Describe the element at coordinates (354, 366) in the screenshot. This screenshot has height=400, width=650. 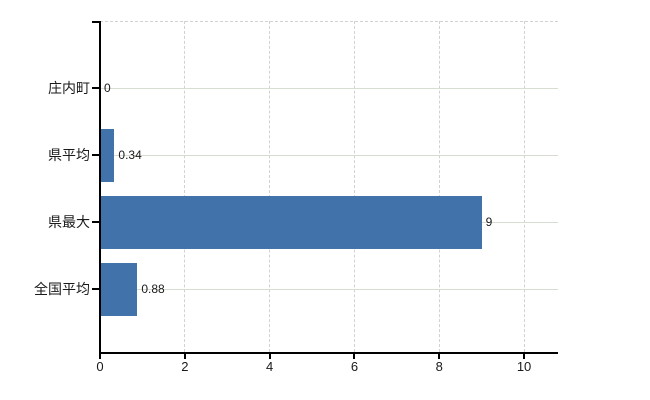
I see `x-tick-label: 6` at that location.